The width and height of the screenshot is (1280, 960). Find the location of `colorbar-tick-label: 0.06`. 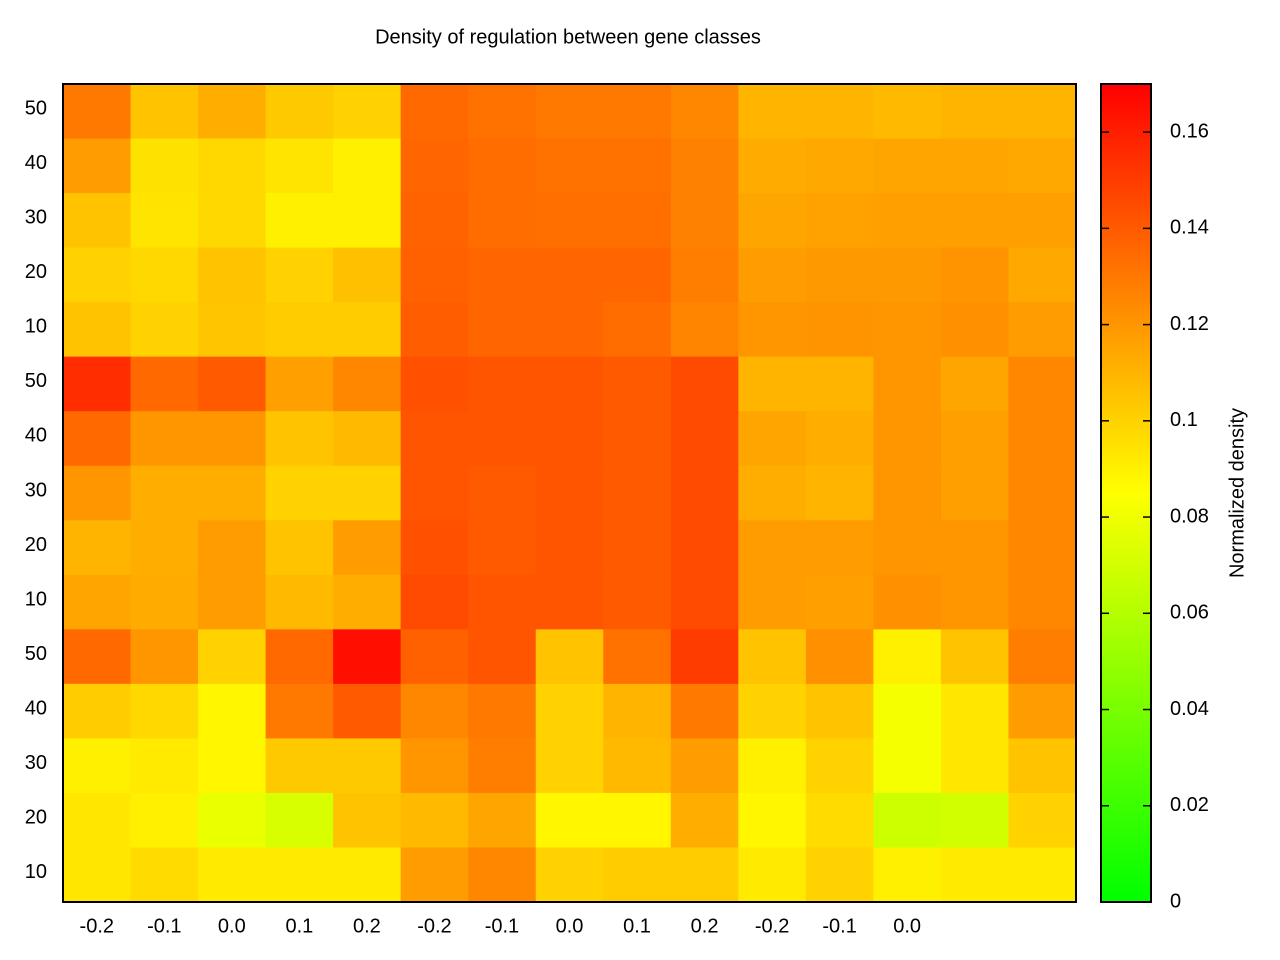

colorbar-tick-label: 0.06 is located at coordinates (1189, 613).